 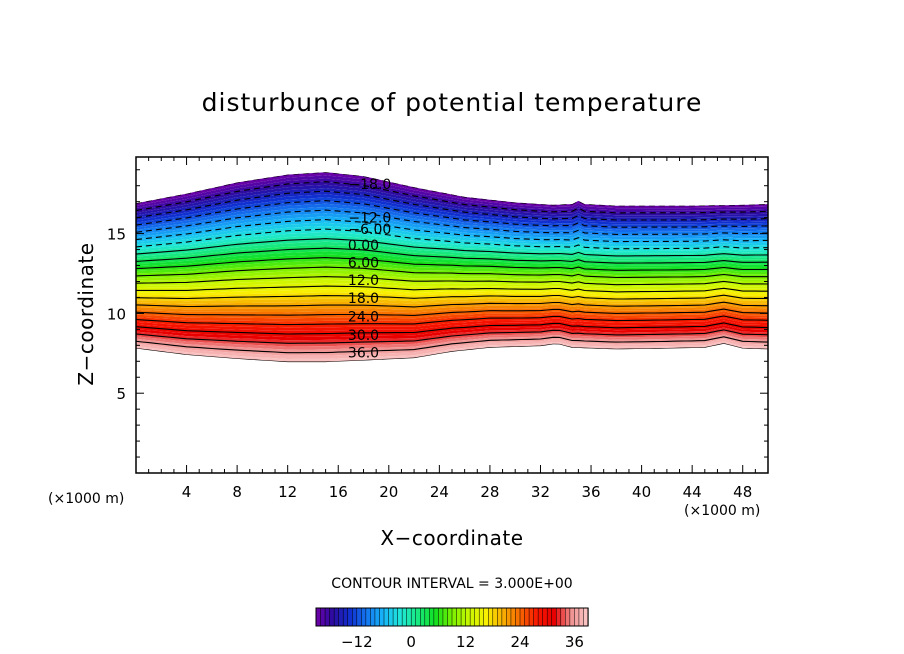 I want to click on colorbar-tick-label-3: 24, so click(x=519, y=642).